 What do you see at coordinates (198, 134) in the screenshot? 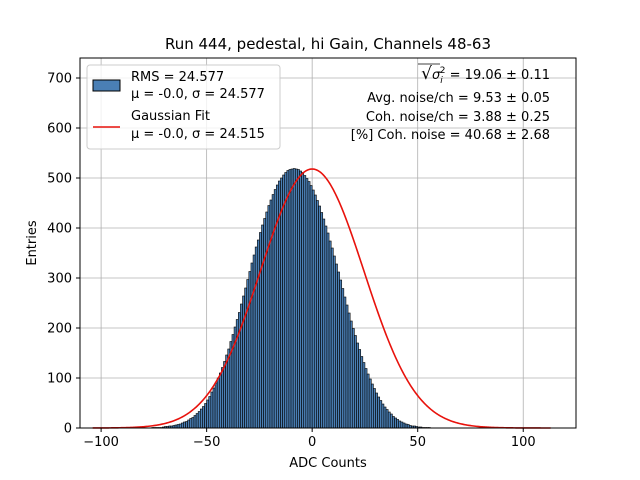
I see `legend-fit-params: μ = -0.0, σ = 24.515` at bounding box center [198, 134].